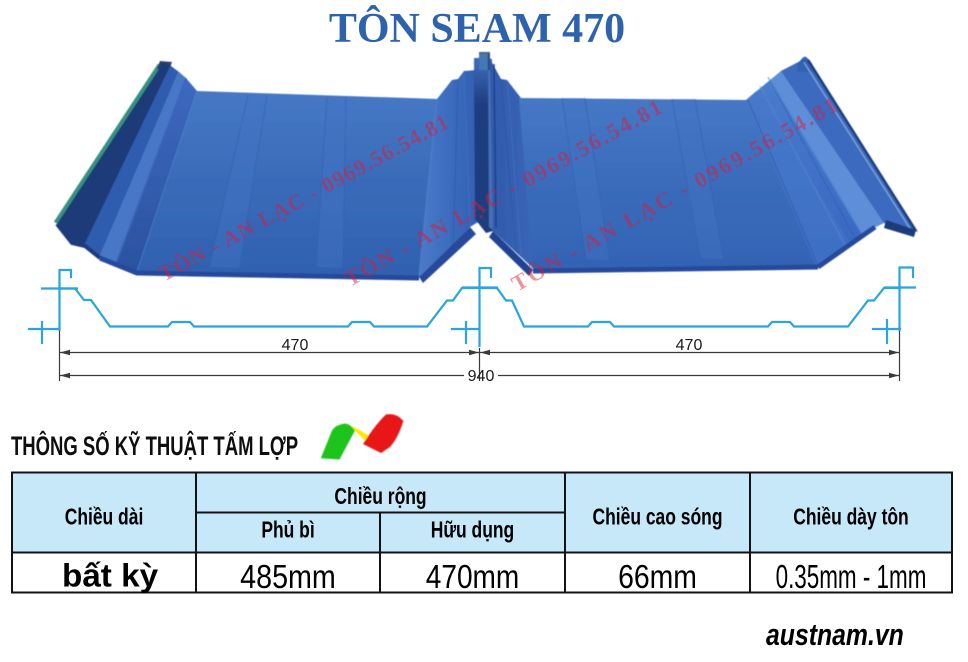 The image size is (968, 662). What do you see at coordinates (657, 517) in the screenshot?
I see `svg-text: Chiều cao sóng` at bounding box center [657, 517].